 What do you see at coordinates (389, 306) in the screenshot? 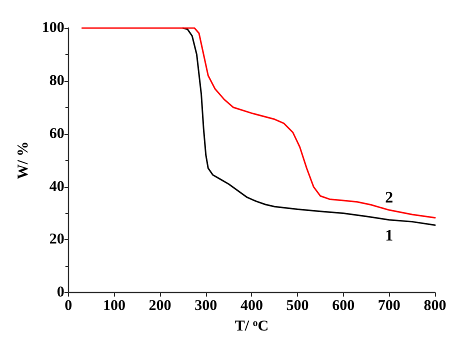
I see `x-tick-label: 700` at bounding box center [389, 306].